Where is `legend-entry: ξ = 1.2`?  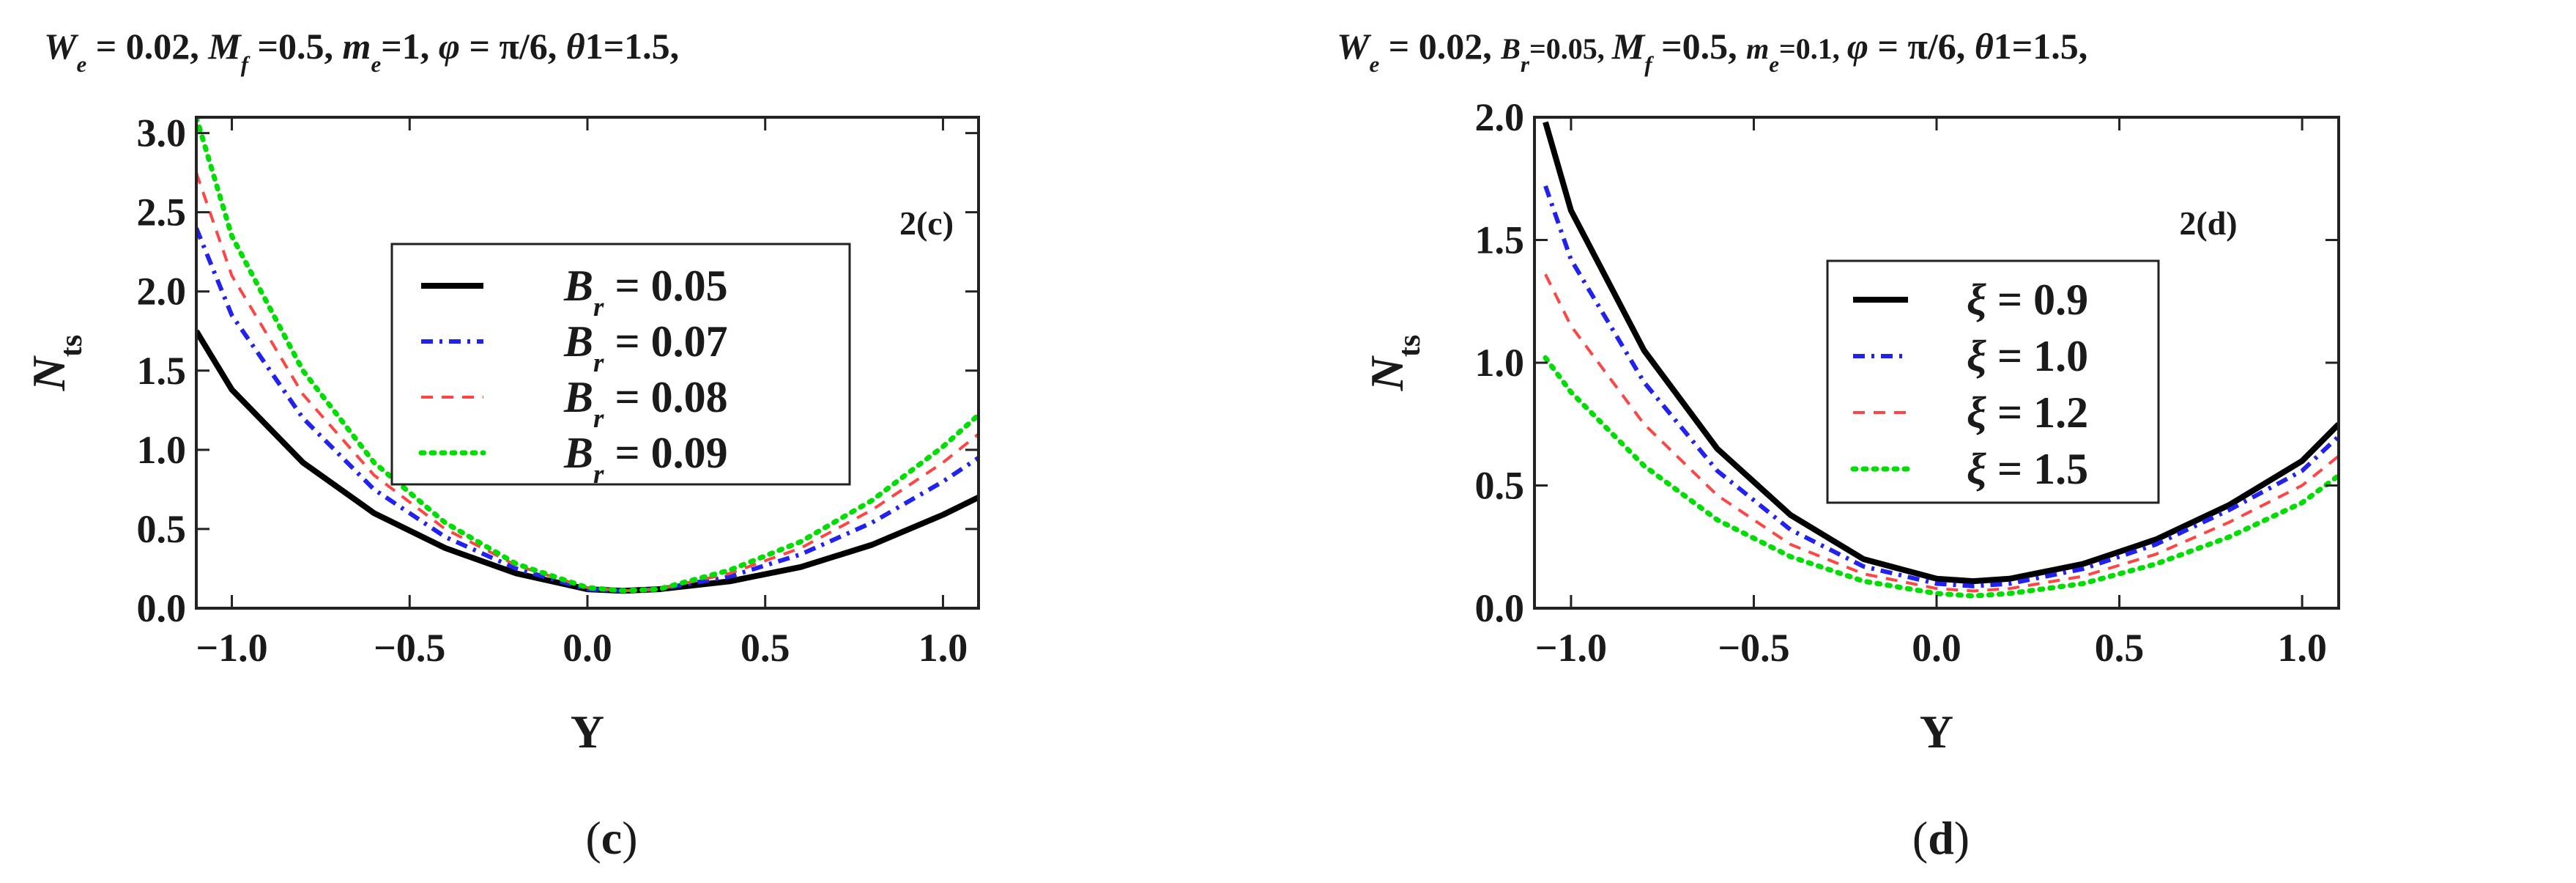 legend-entry: ξ = 1.2 is located at coordinates (2027, 412).